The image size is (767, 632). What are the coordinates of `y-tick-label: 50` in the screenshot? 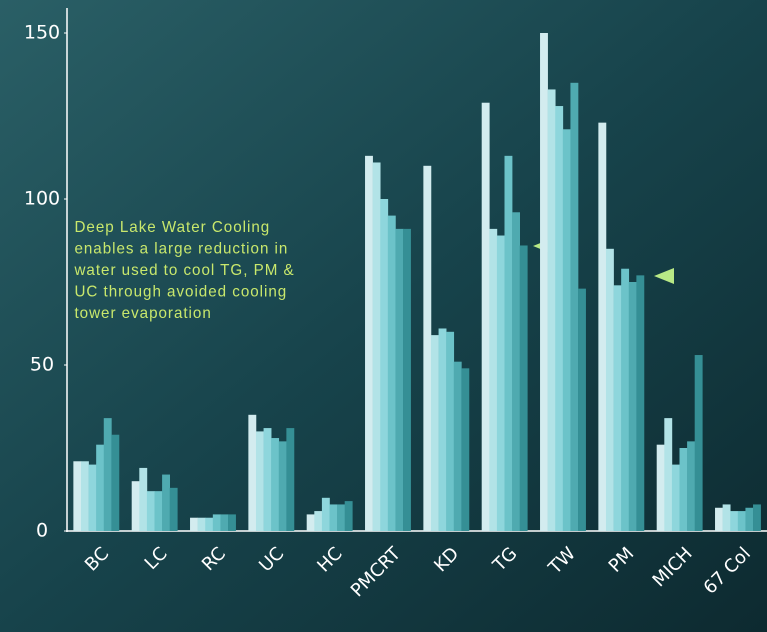 It's located at (42, 365).